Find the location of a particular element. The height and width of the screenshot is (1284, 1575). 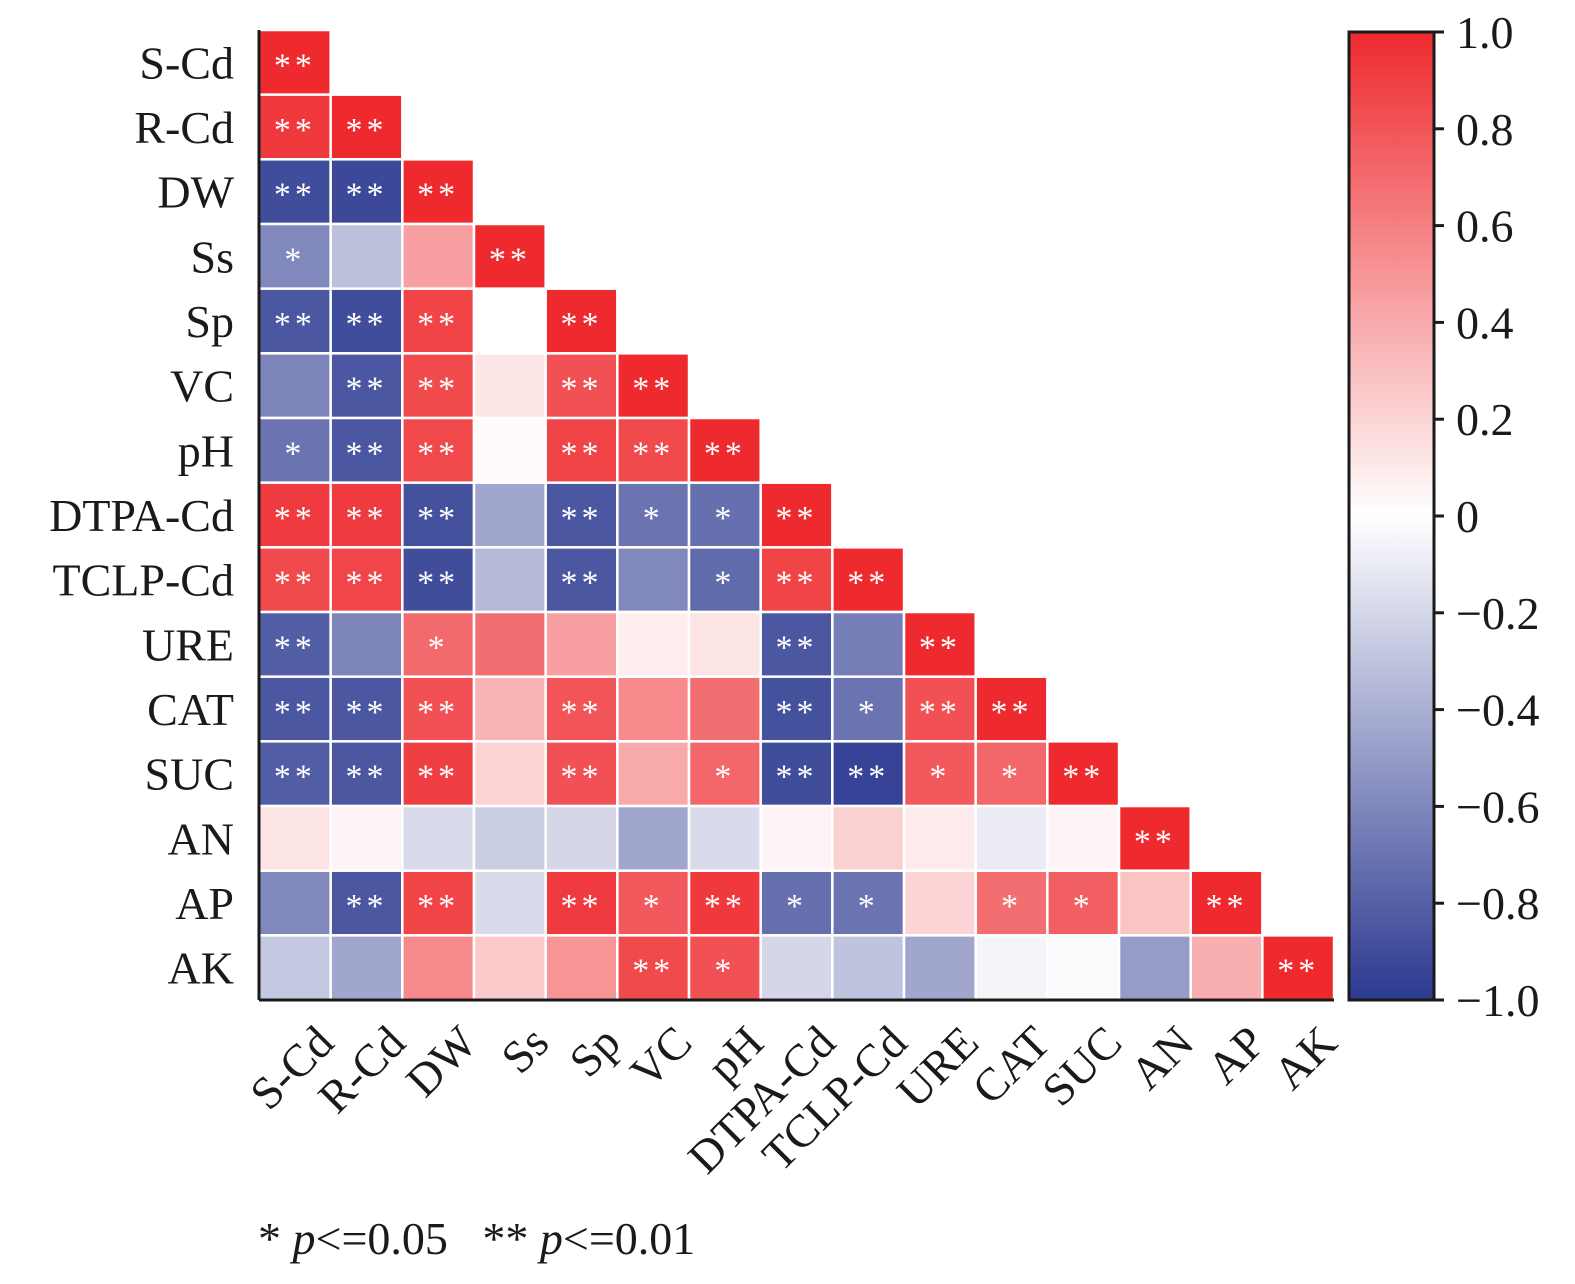

heatmap-cell-AP-SUC is located at coordinates (1083, 903).